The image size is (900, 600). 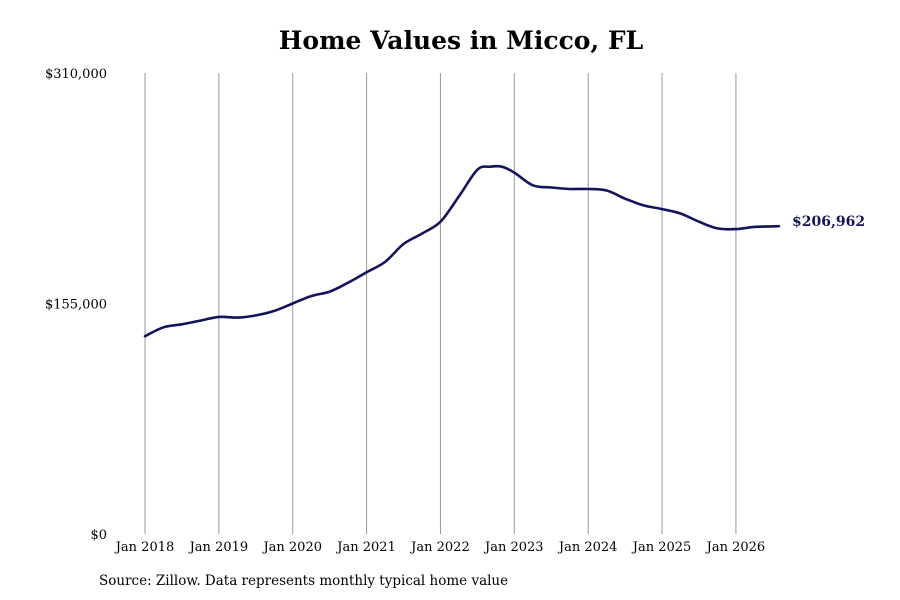 I want to click on end-value-label: $206,962, so click(x=828, y=222).